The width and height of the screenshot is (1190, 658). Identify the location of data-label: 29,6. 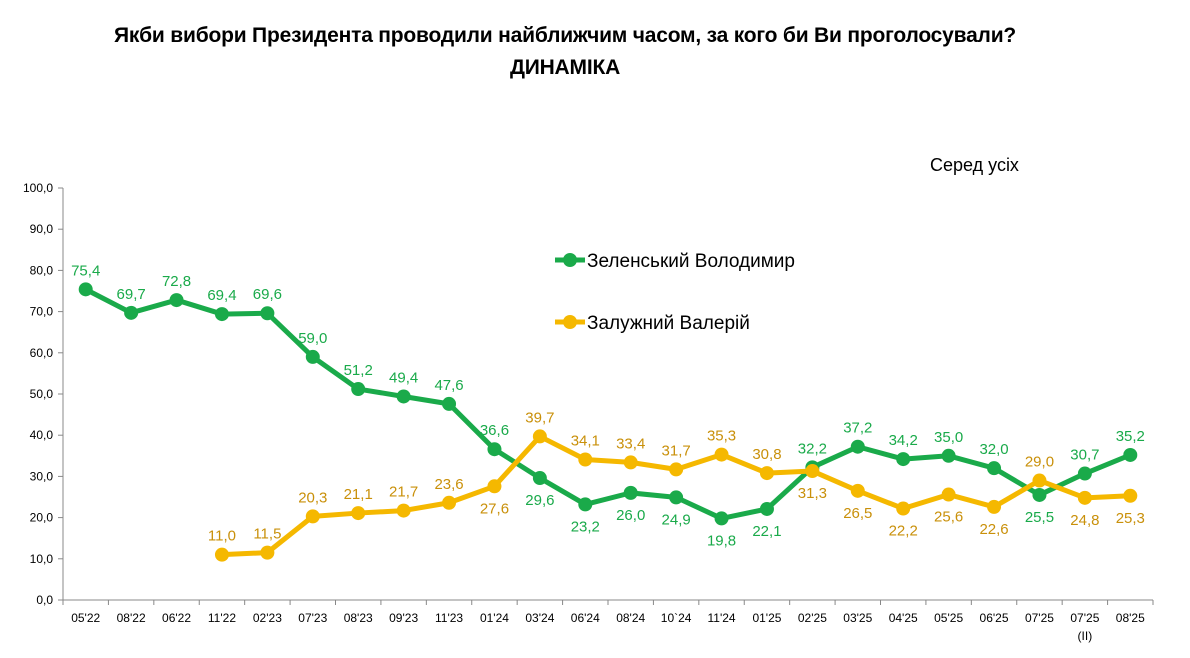
(539, 500).